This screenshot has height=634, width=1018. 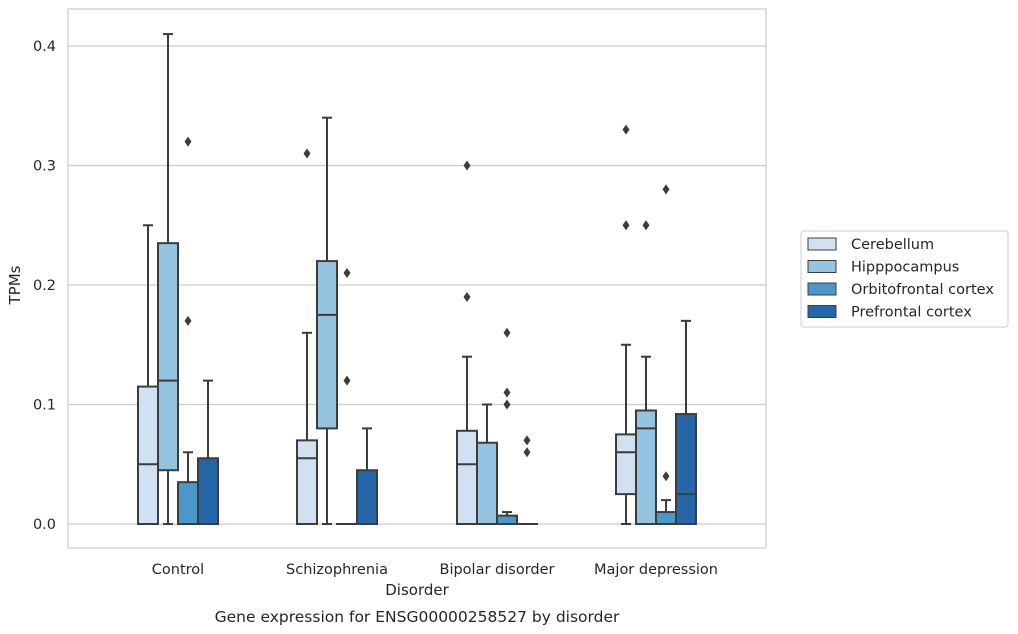 I want to click on x-tick-label: Major depression, so click(x=656, y=570).